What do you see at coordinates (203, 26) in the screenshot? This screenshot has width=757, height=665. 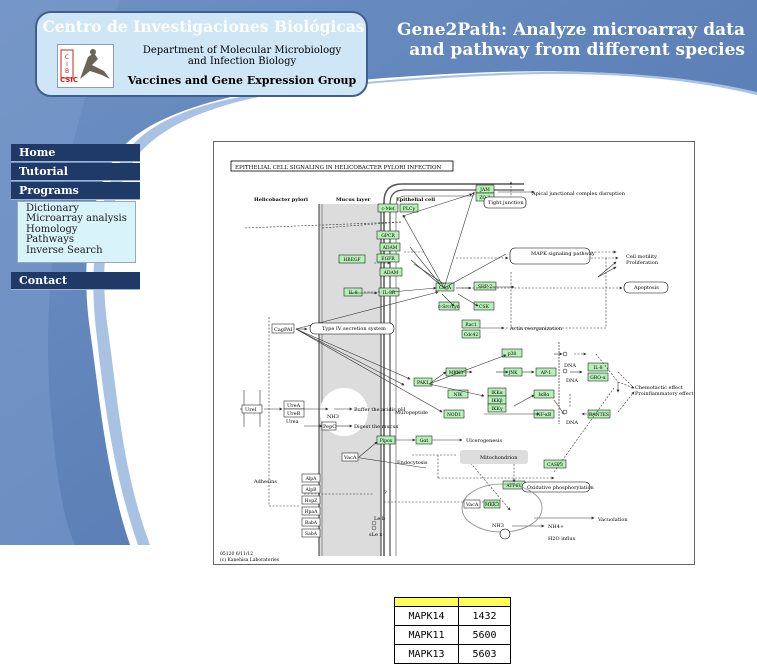 I see `institution-name: Centro de Investigaciones Biológicas` at bounding box center [203, 26].